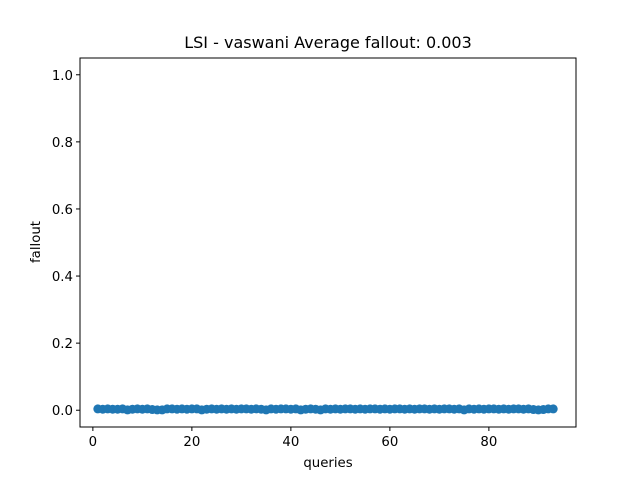  What do you see at coordinates (62, 210) in the screenshot?
I see `y-tick-label: 0.6` at bounding box center [62, 210].